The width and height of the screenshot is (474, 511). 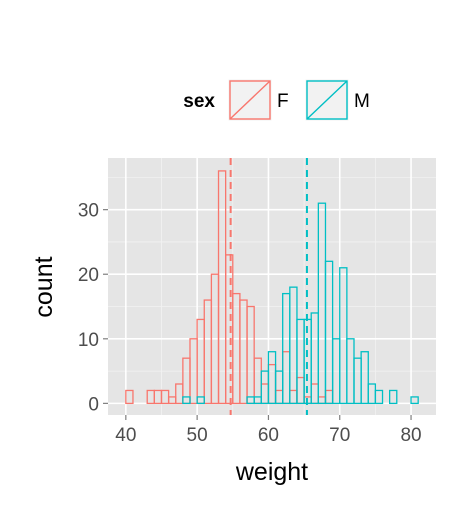 I want to click on x-tick-label: 80, so click(x=410, y=435).